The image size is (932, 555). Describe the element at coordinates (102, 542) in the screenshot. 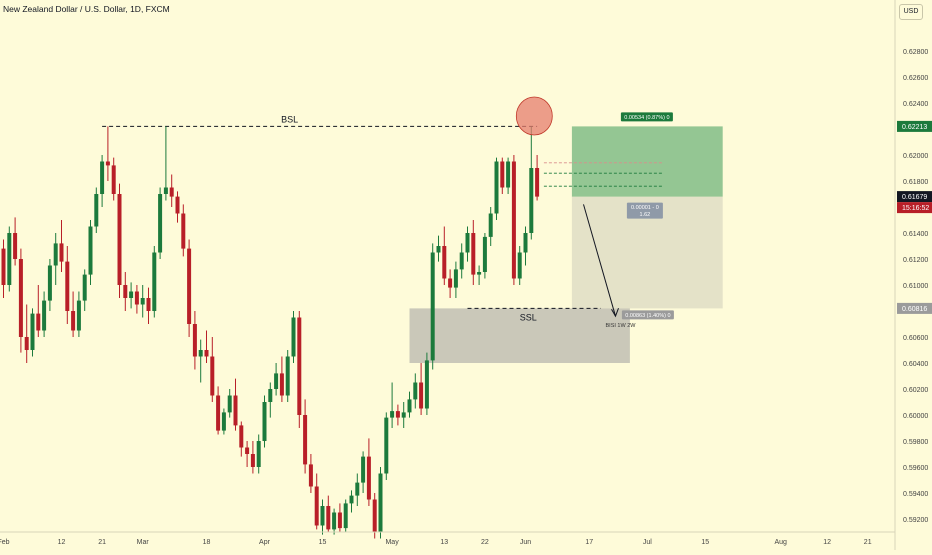

I see `x-tick-label: 21` at that location.